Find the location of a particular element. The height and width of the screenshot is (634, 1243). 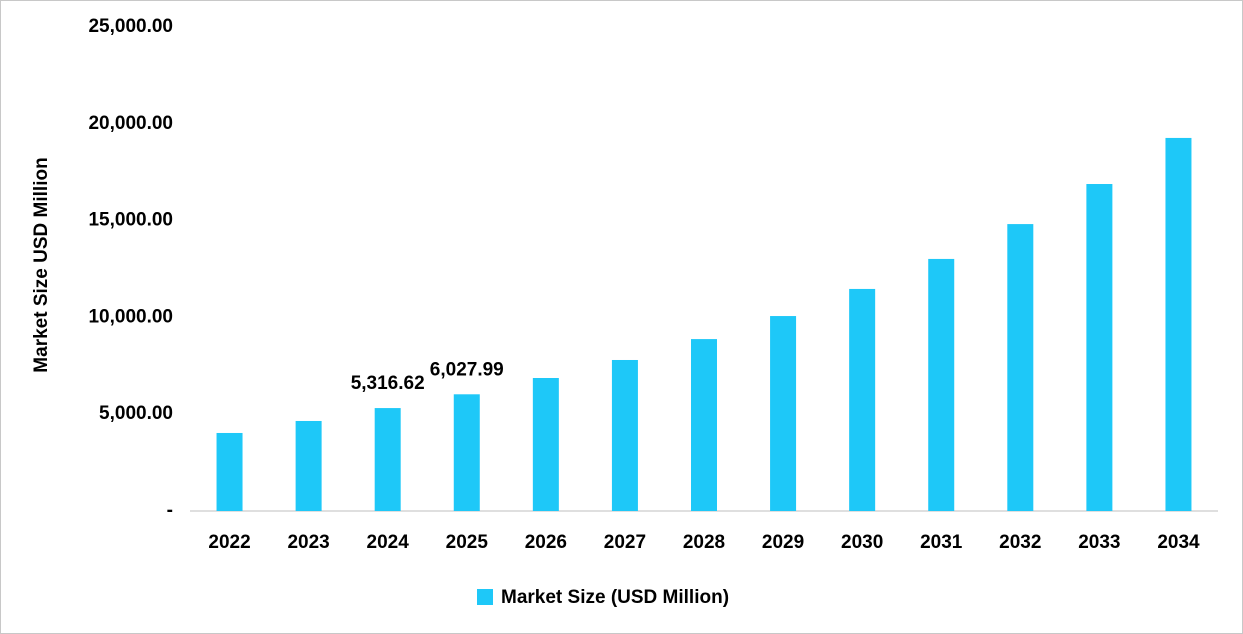

x-tick-label: 2024 is located at coordinates (388, 542).